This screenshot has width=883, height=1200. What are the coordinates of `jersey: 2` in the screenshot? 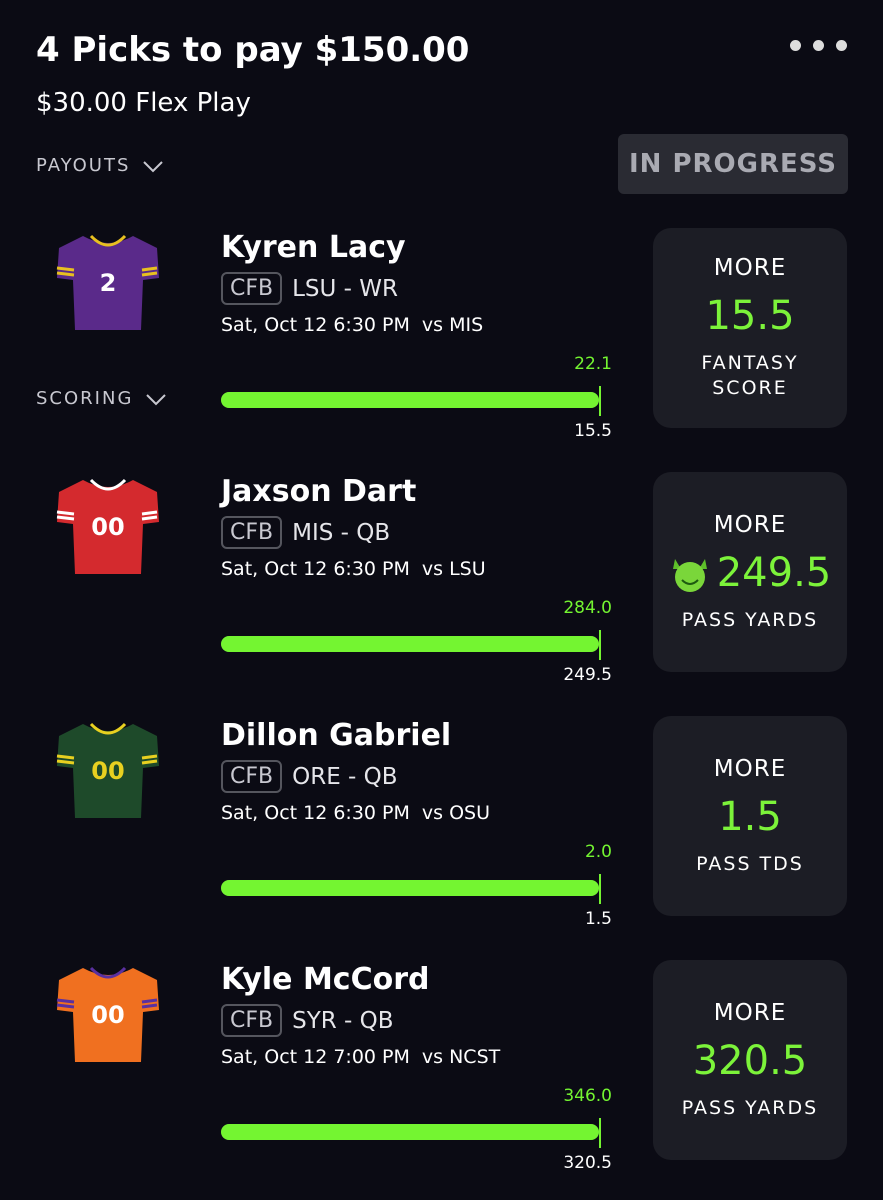 It's located at (107, 282).